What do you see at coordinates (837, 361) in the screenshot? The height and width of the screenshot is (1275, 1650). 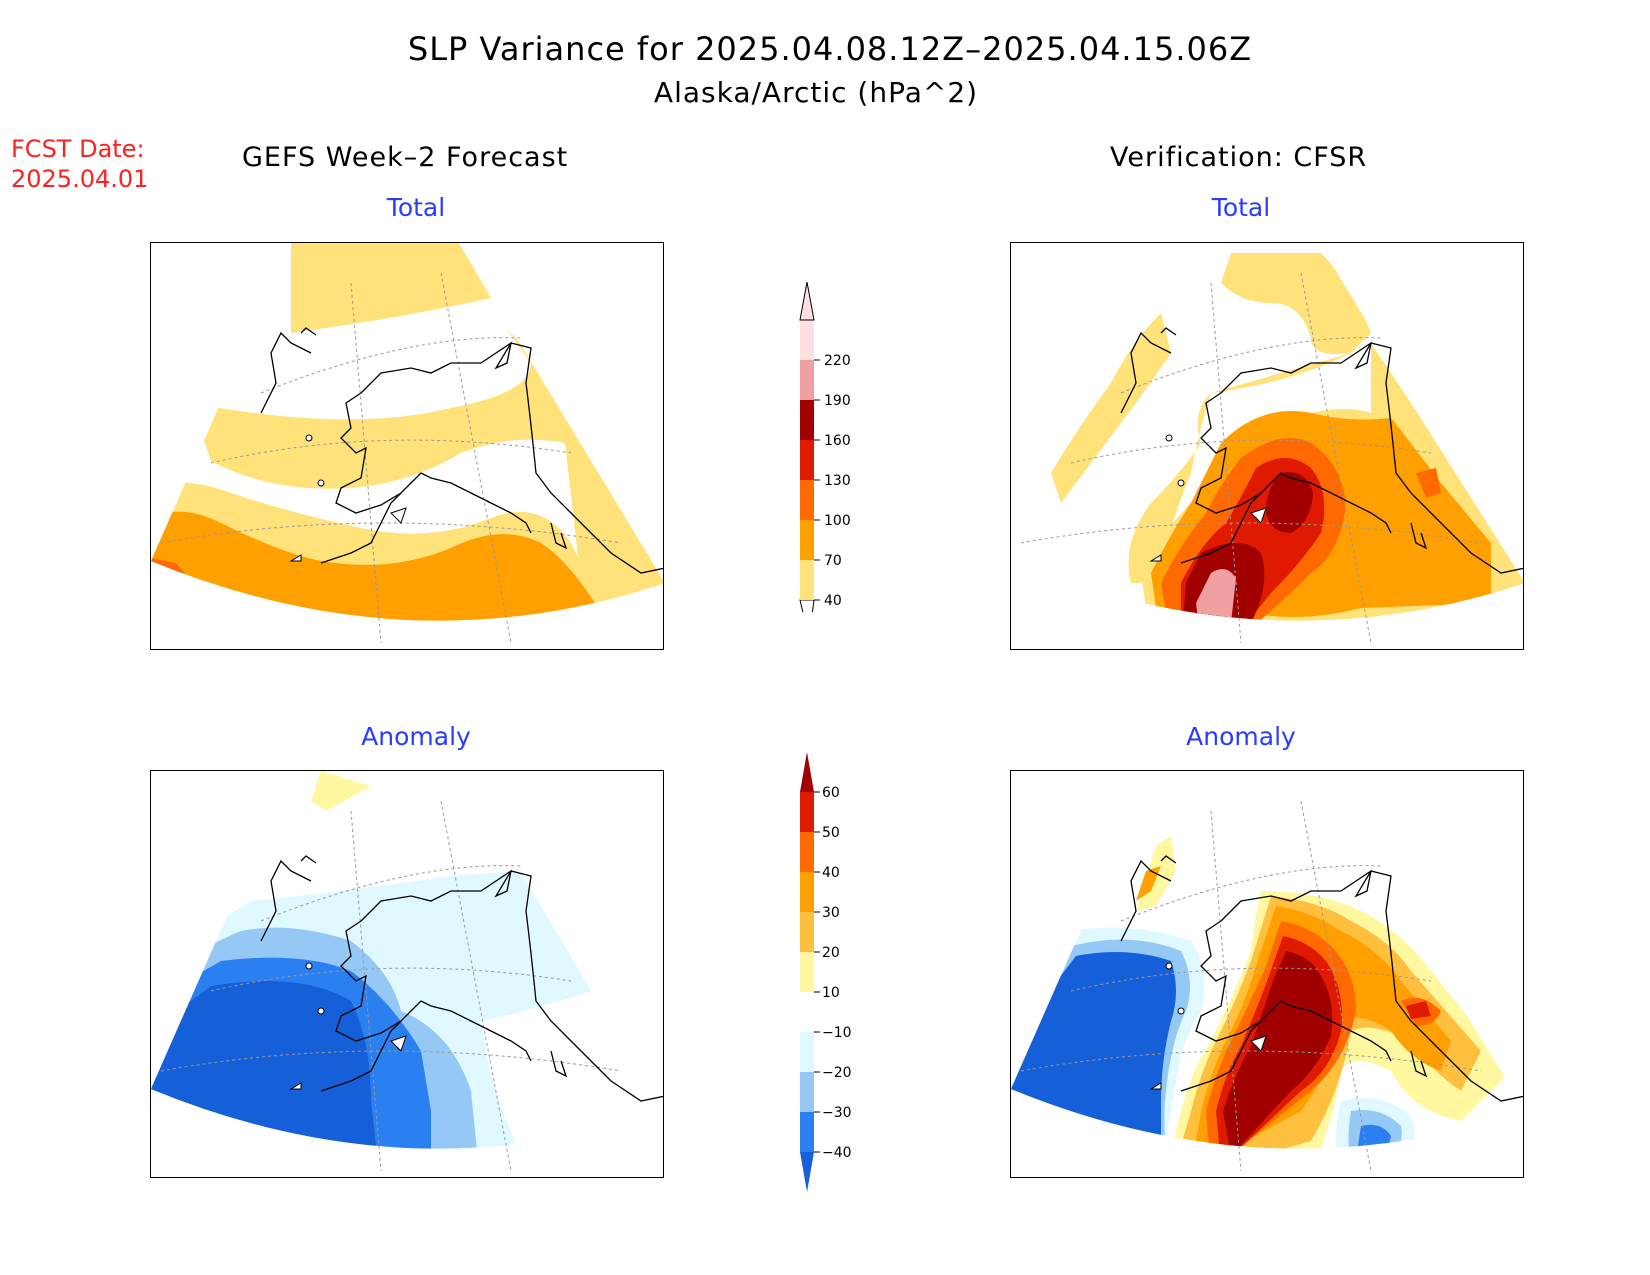 I see `colorbar-total-label: 220` at bounding box center [837, 361].